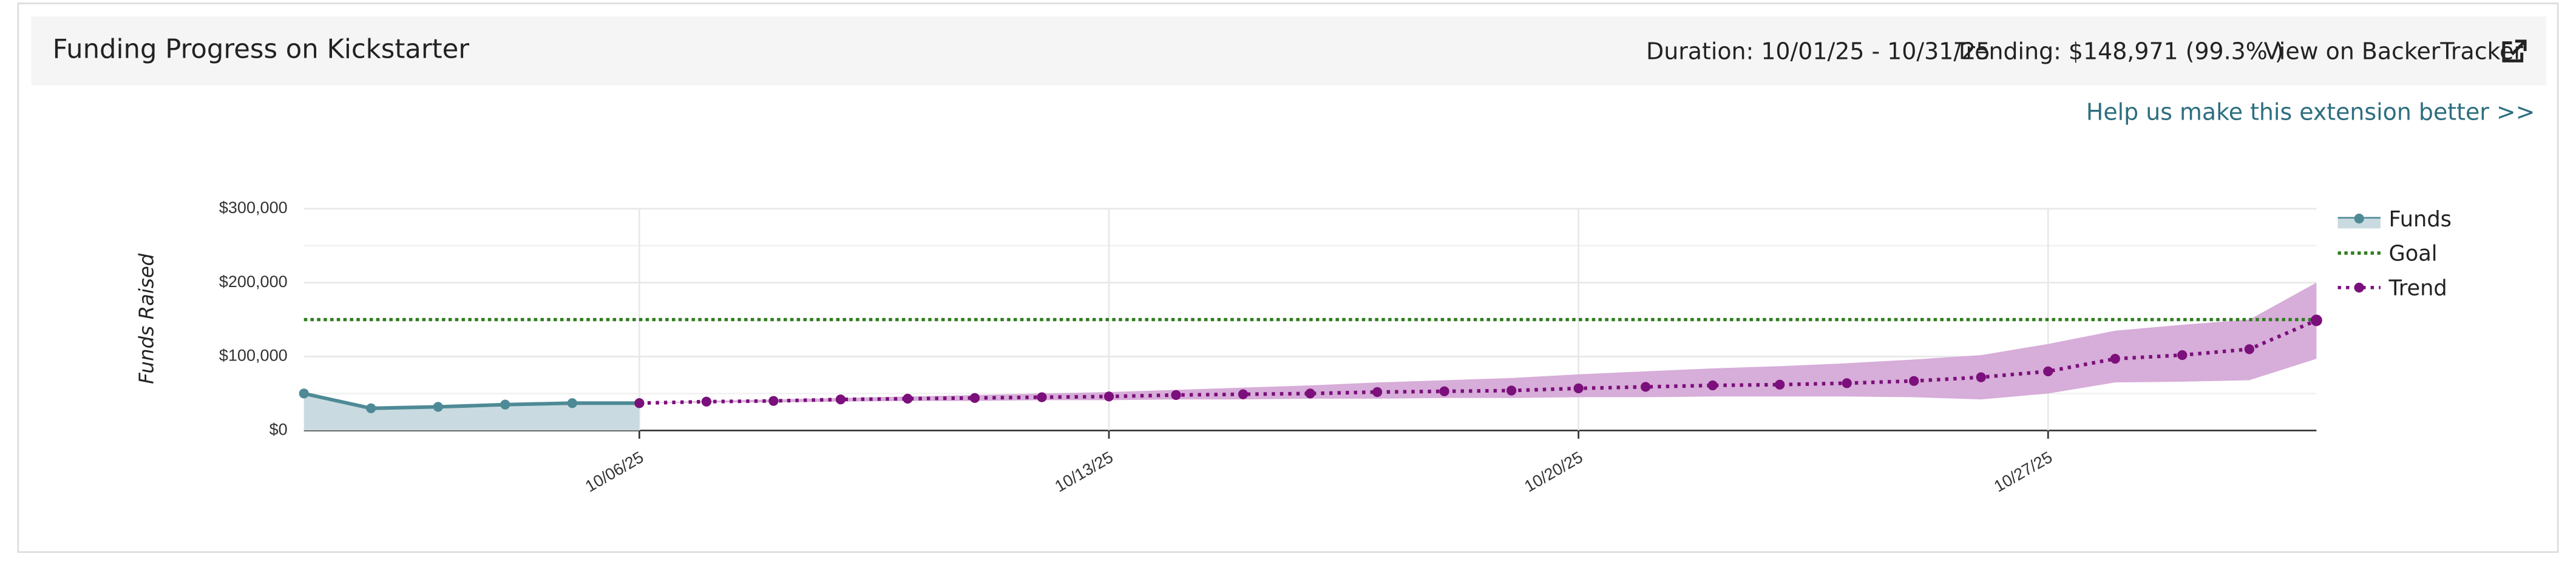 Image resolution: width=2576 pixels, height=562 pixels. Describe the element at coordinates (2420, 219) in the screenshot. I see `legend-label: Funds` at that location.